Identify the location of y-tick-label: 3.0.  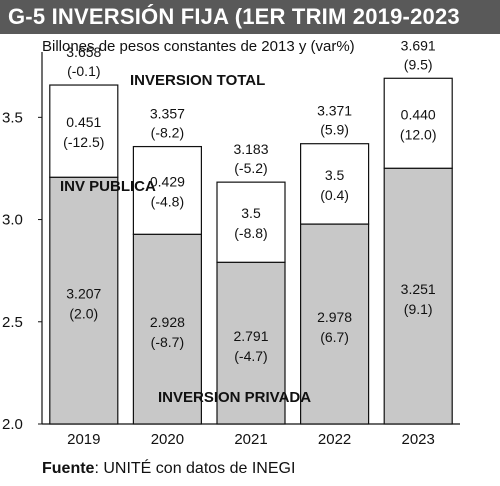
(12, 220).